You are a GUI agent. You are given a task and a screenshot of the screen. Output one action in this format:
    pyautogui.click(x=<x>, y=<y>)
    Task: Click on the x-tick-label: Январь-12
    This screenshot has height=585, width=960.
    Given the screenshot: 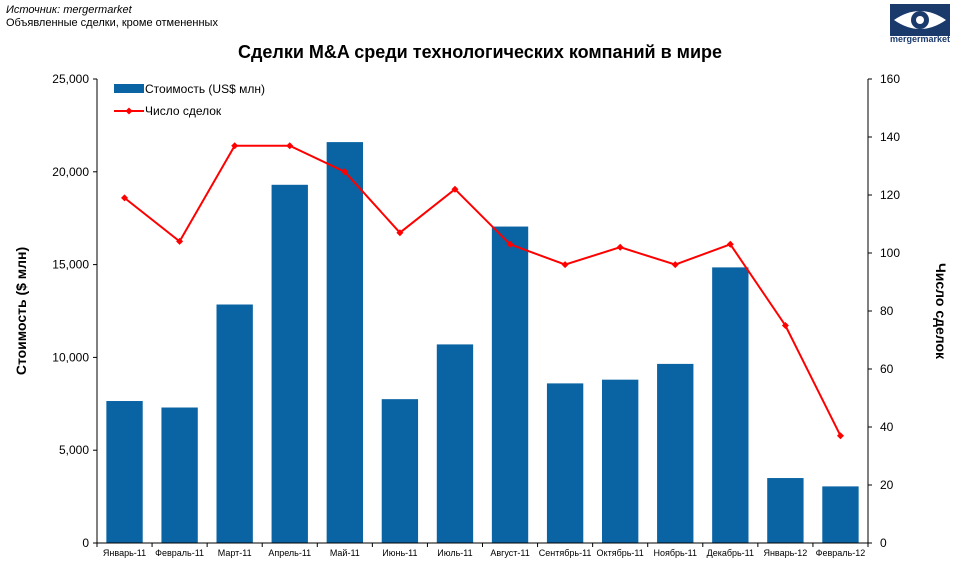 What is the action you would take?
    pyautogui.click(x=785, y=553)
    